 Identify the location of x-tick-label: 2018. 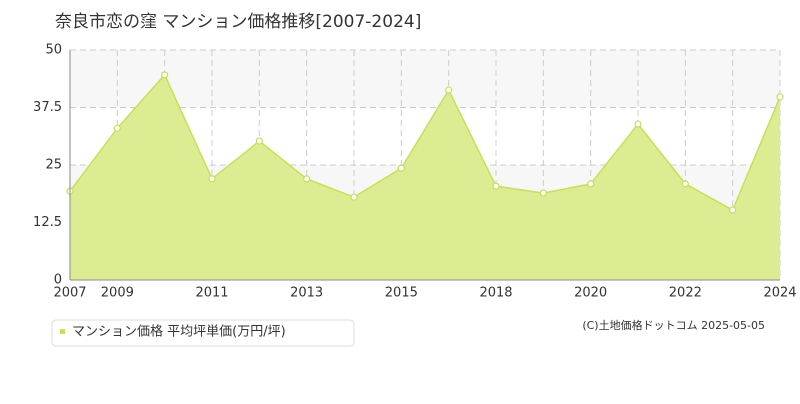
(495, 293).